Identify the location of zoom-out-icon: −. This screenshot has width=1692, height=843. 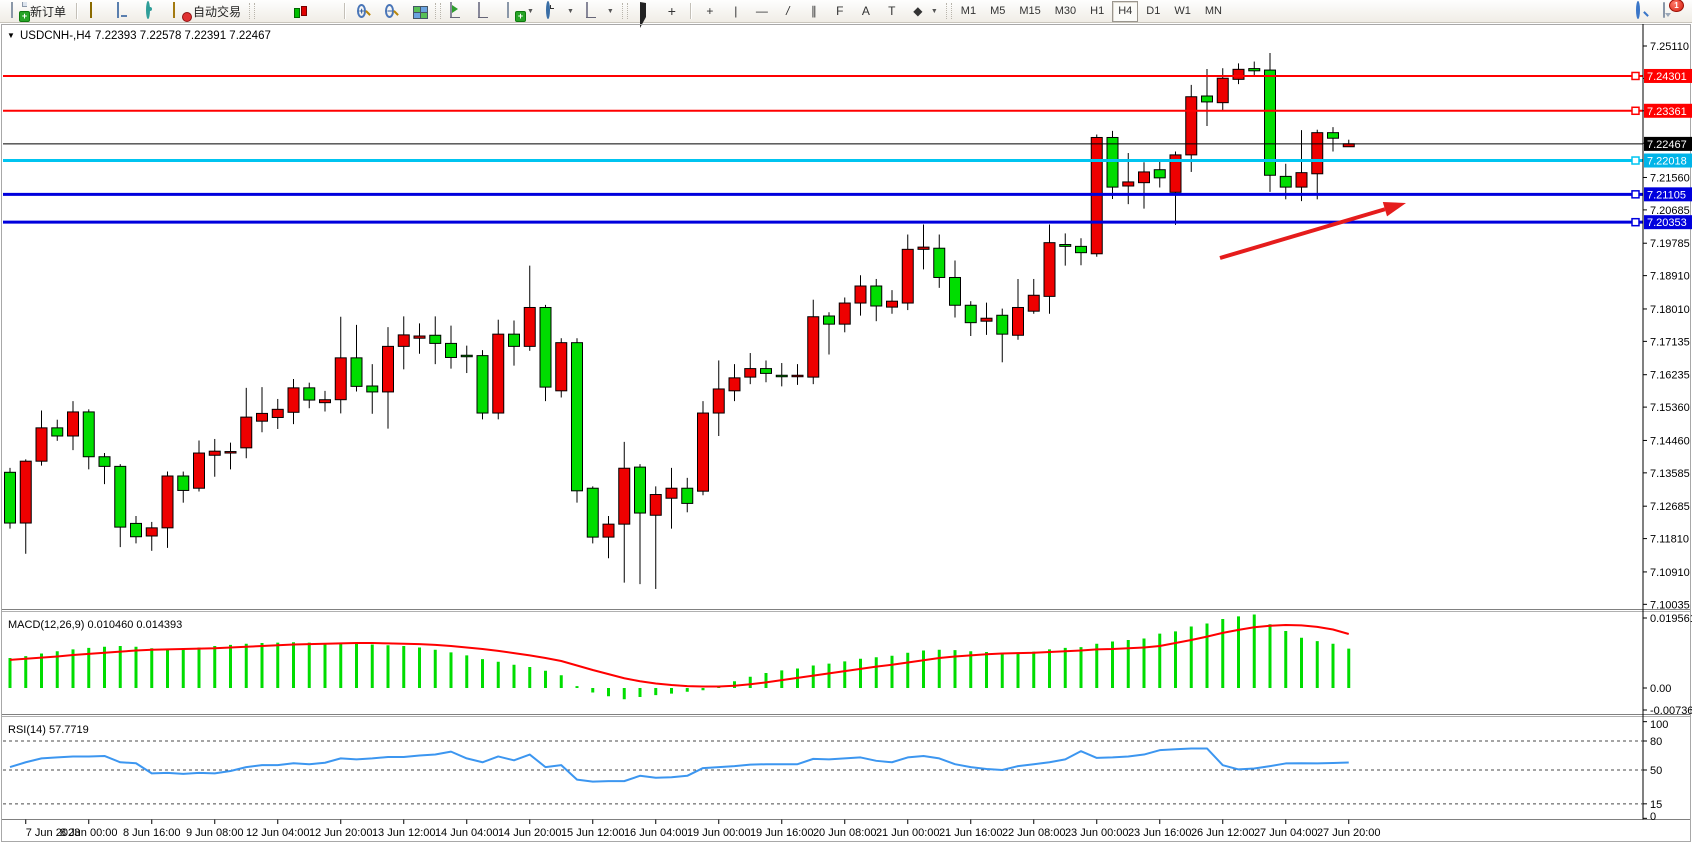
(390, 11).